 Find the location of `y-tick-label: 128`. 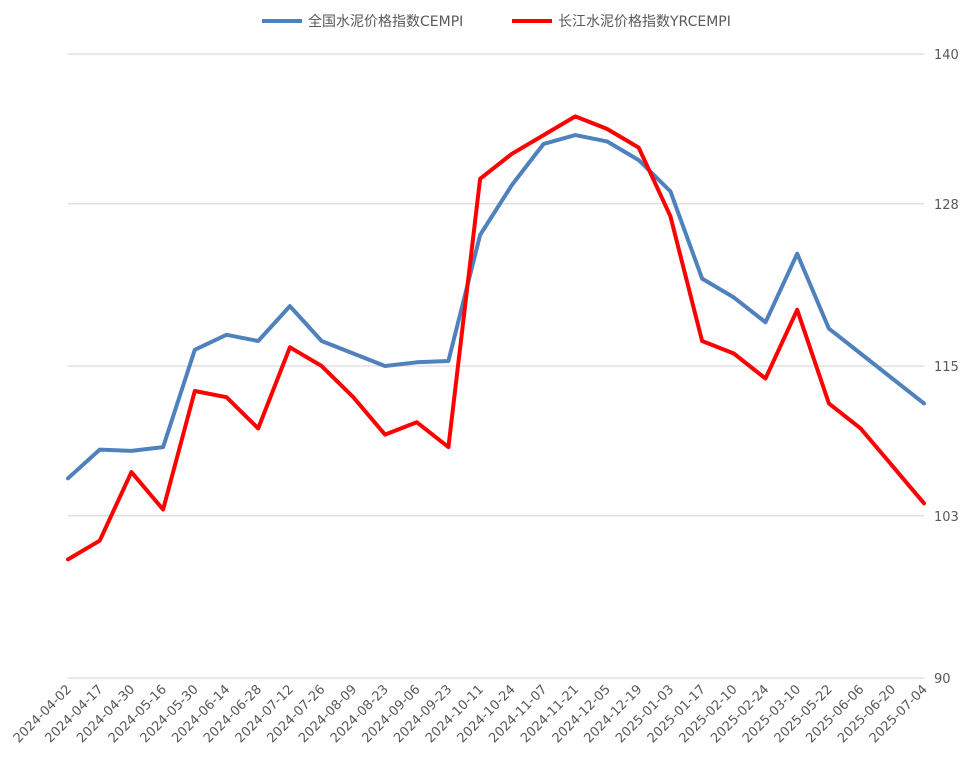

y-tick-label: 128 is located at coordinates (946, 205).